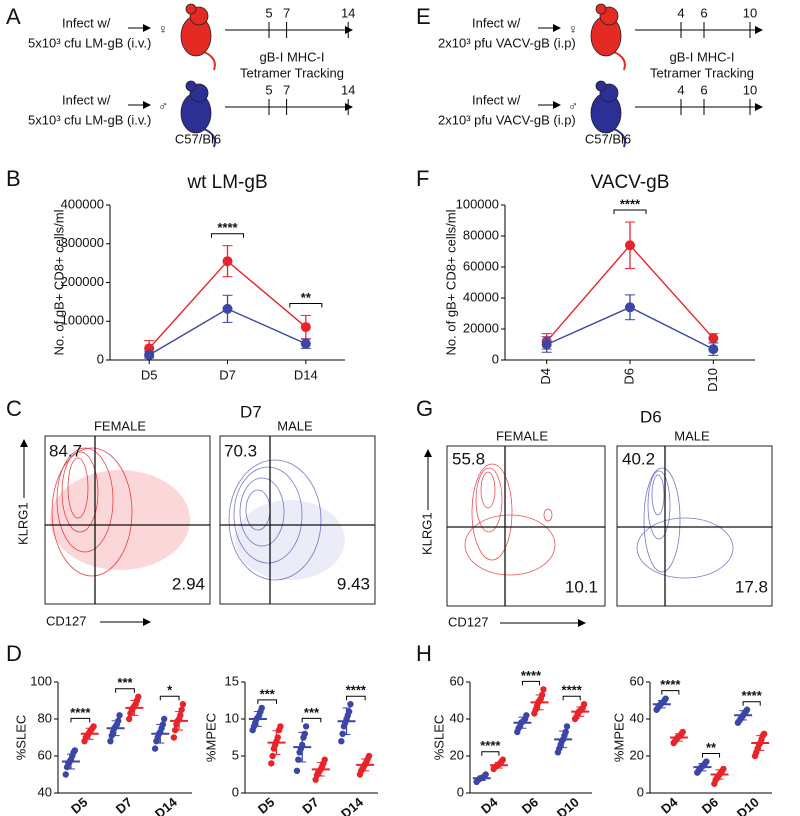 The height and width of the screenshot is (816, 800). What do you see at coordinates (82, 281) in the screenshot?
I see `y-tick-label: 200000` at bounding box center [82, 281].